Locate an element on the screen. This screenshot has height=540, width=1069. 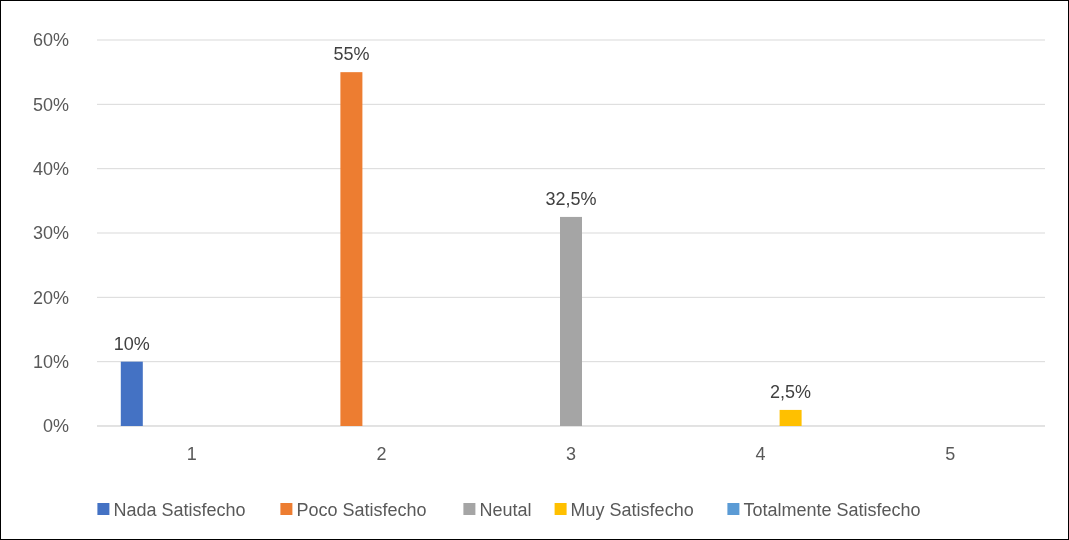
legend-label: Neutal is located at coordinates (505, 510).